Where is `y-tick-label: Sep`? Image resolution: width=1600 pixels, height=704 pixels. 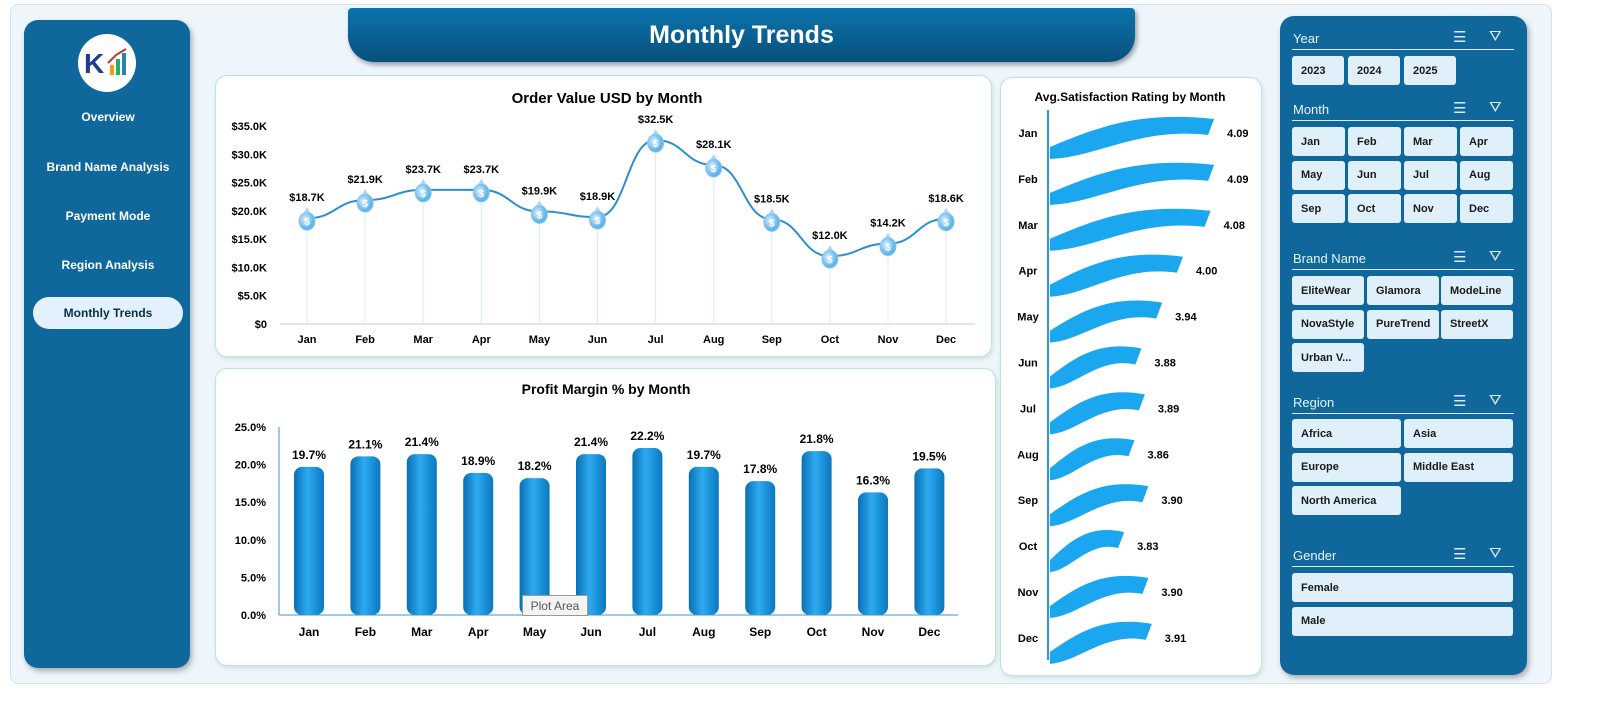 y-tick-label: Sep is located at coordinates (1028, 501).